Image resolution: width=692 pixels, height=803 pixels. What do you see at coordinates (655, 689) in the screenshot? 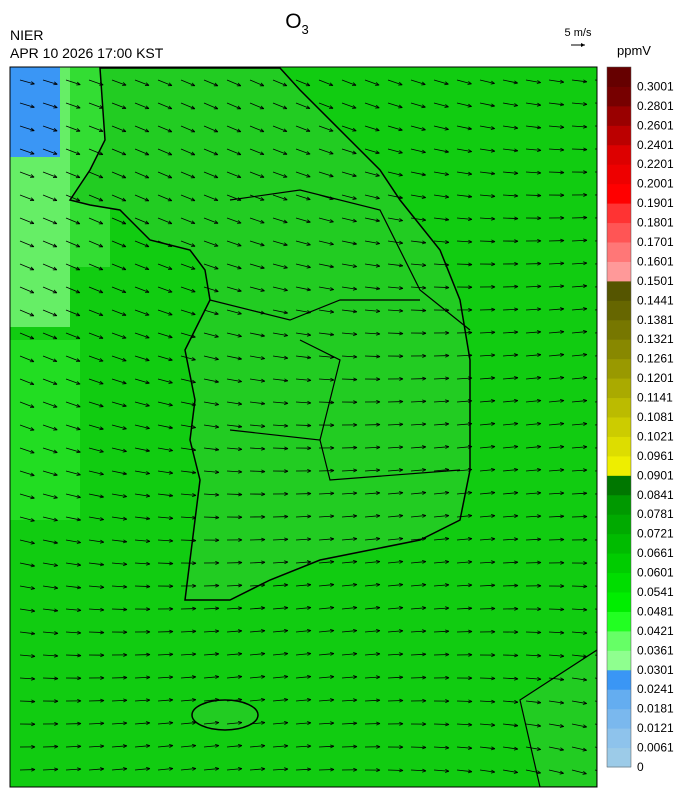
I see `level-label: 0.0241` at bounding box center [655, 689].